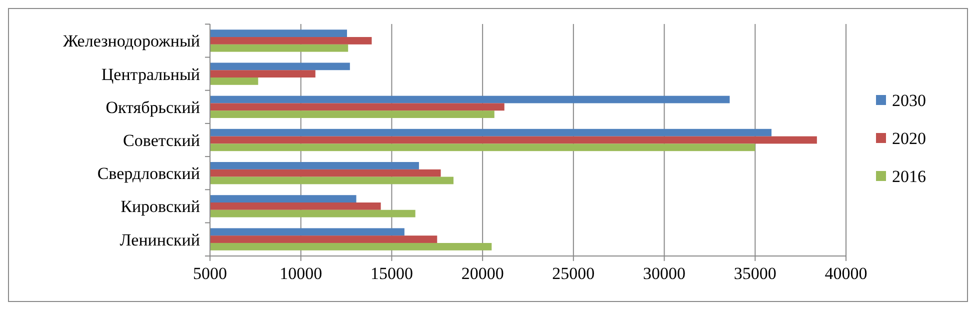  Describe the element at coordinates (391, 273) in the screenshot. I see `x-tick-label: 15000` at that location.